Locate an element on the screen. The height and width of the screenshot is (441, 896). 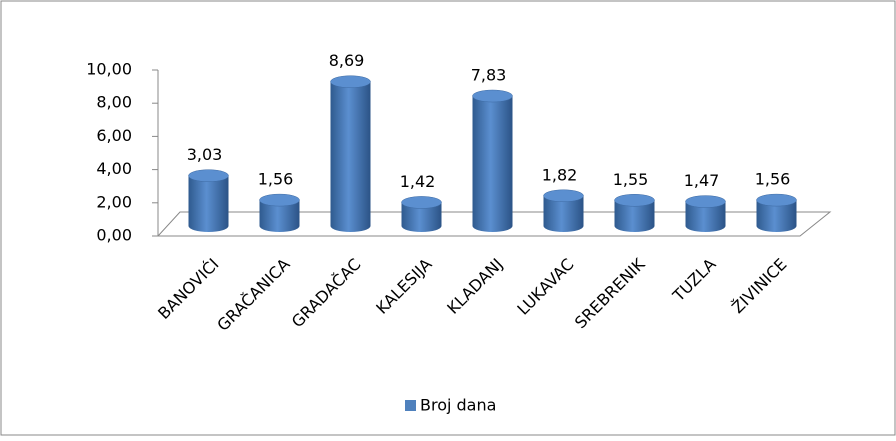
y-tick-label: 4,00 is located at coordinates (114, 168).